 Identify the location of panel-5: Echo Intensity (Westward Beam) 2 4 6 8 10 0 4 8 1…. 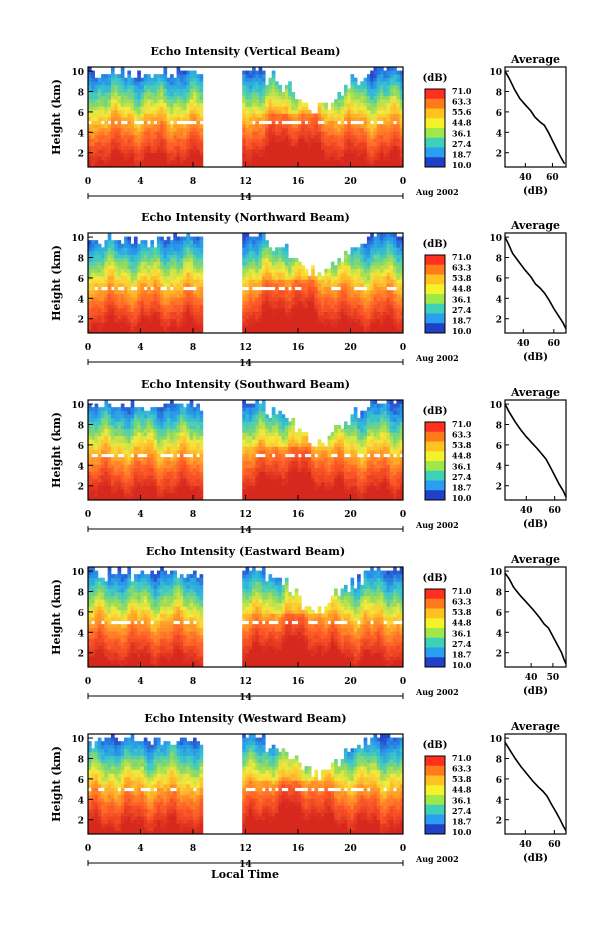
(308, 791).